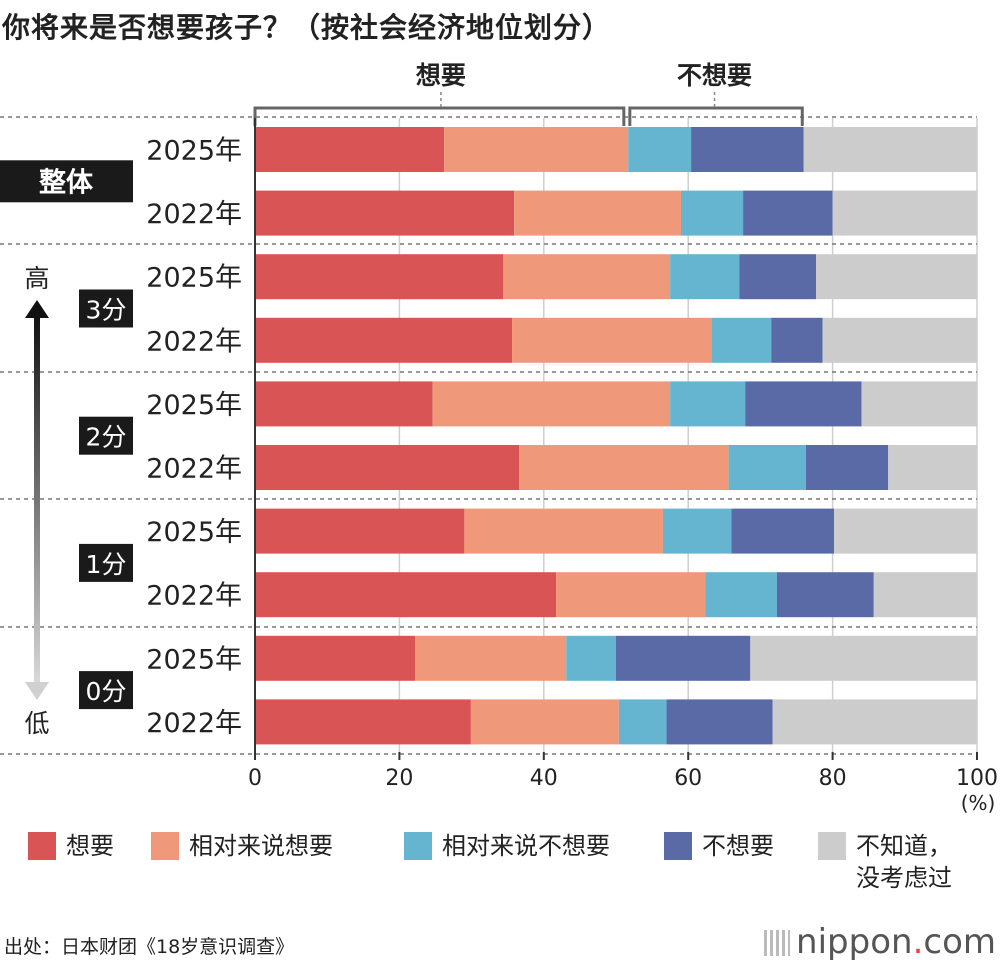  I want to click on chart-title: 你将来是否想要孩子？（按社会经济地位划分）, so click(307, 27).